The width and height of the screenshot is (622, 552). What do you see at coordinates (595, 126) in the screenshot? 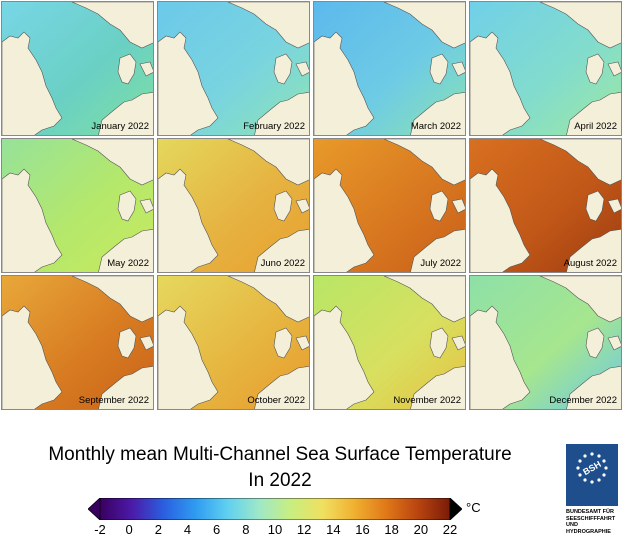
I see `map-panel-month-label: April 2022` at bounding box center [595, 126].